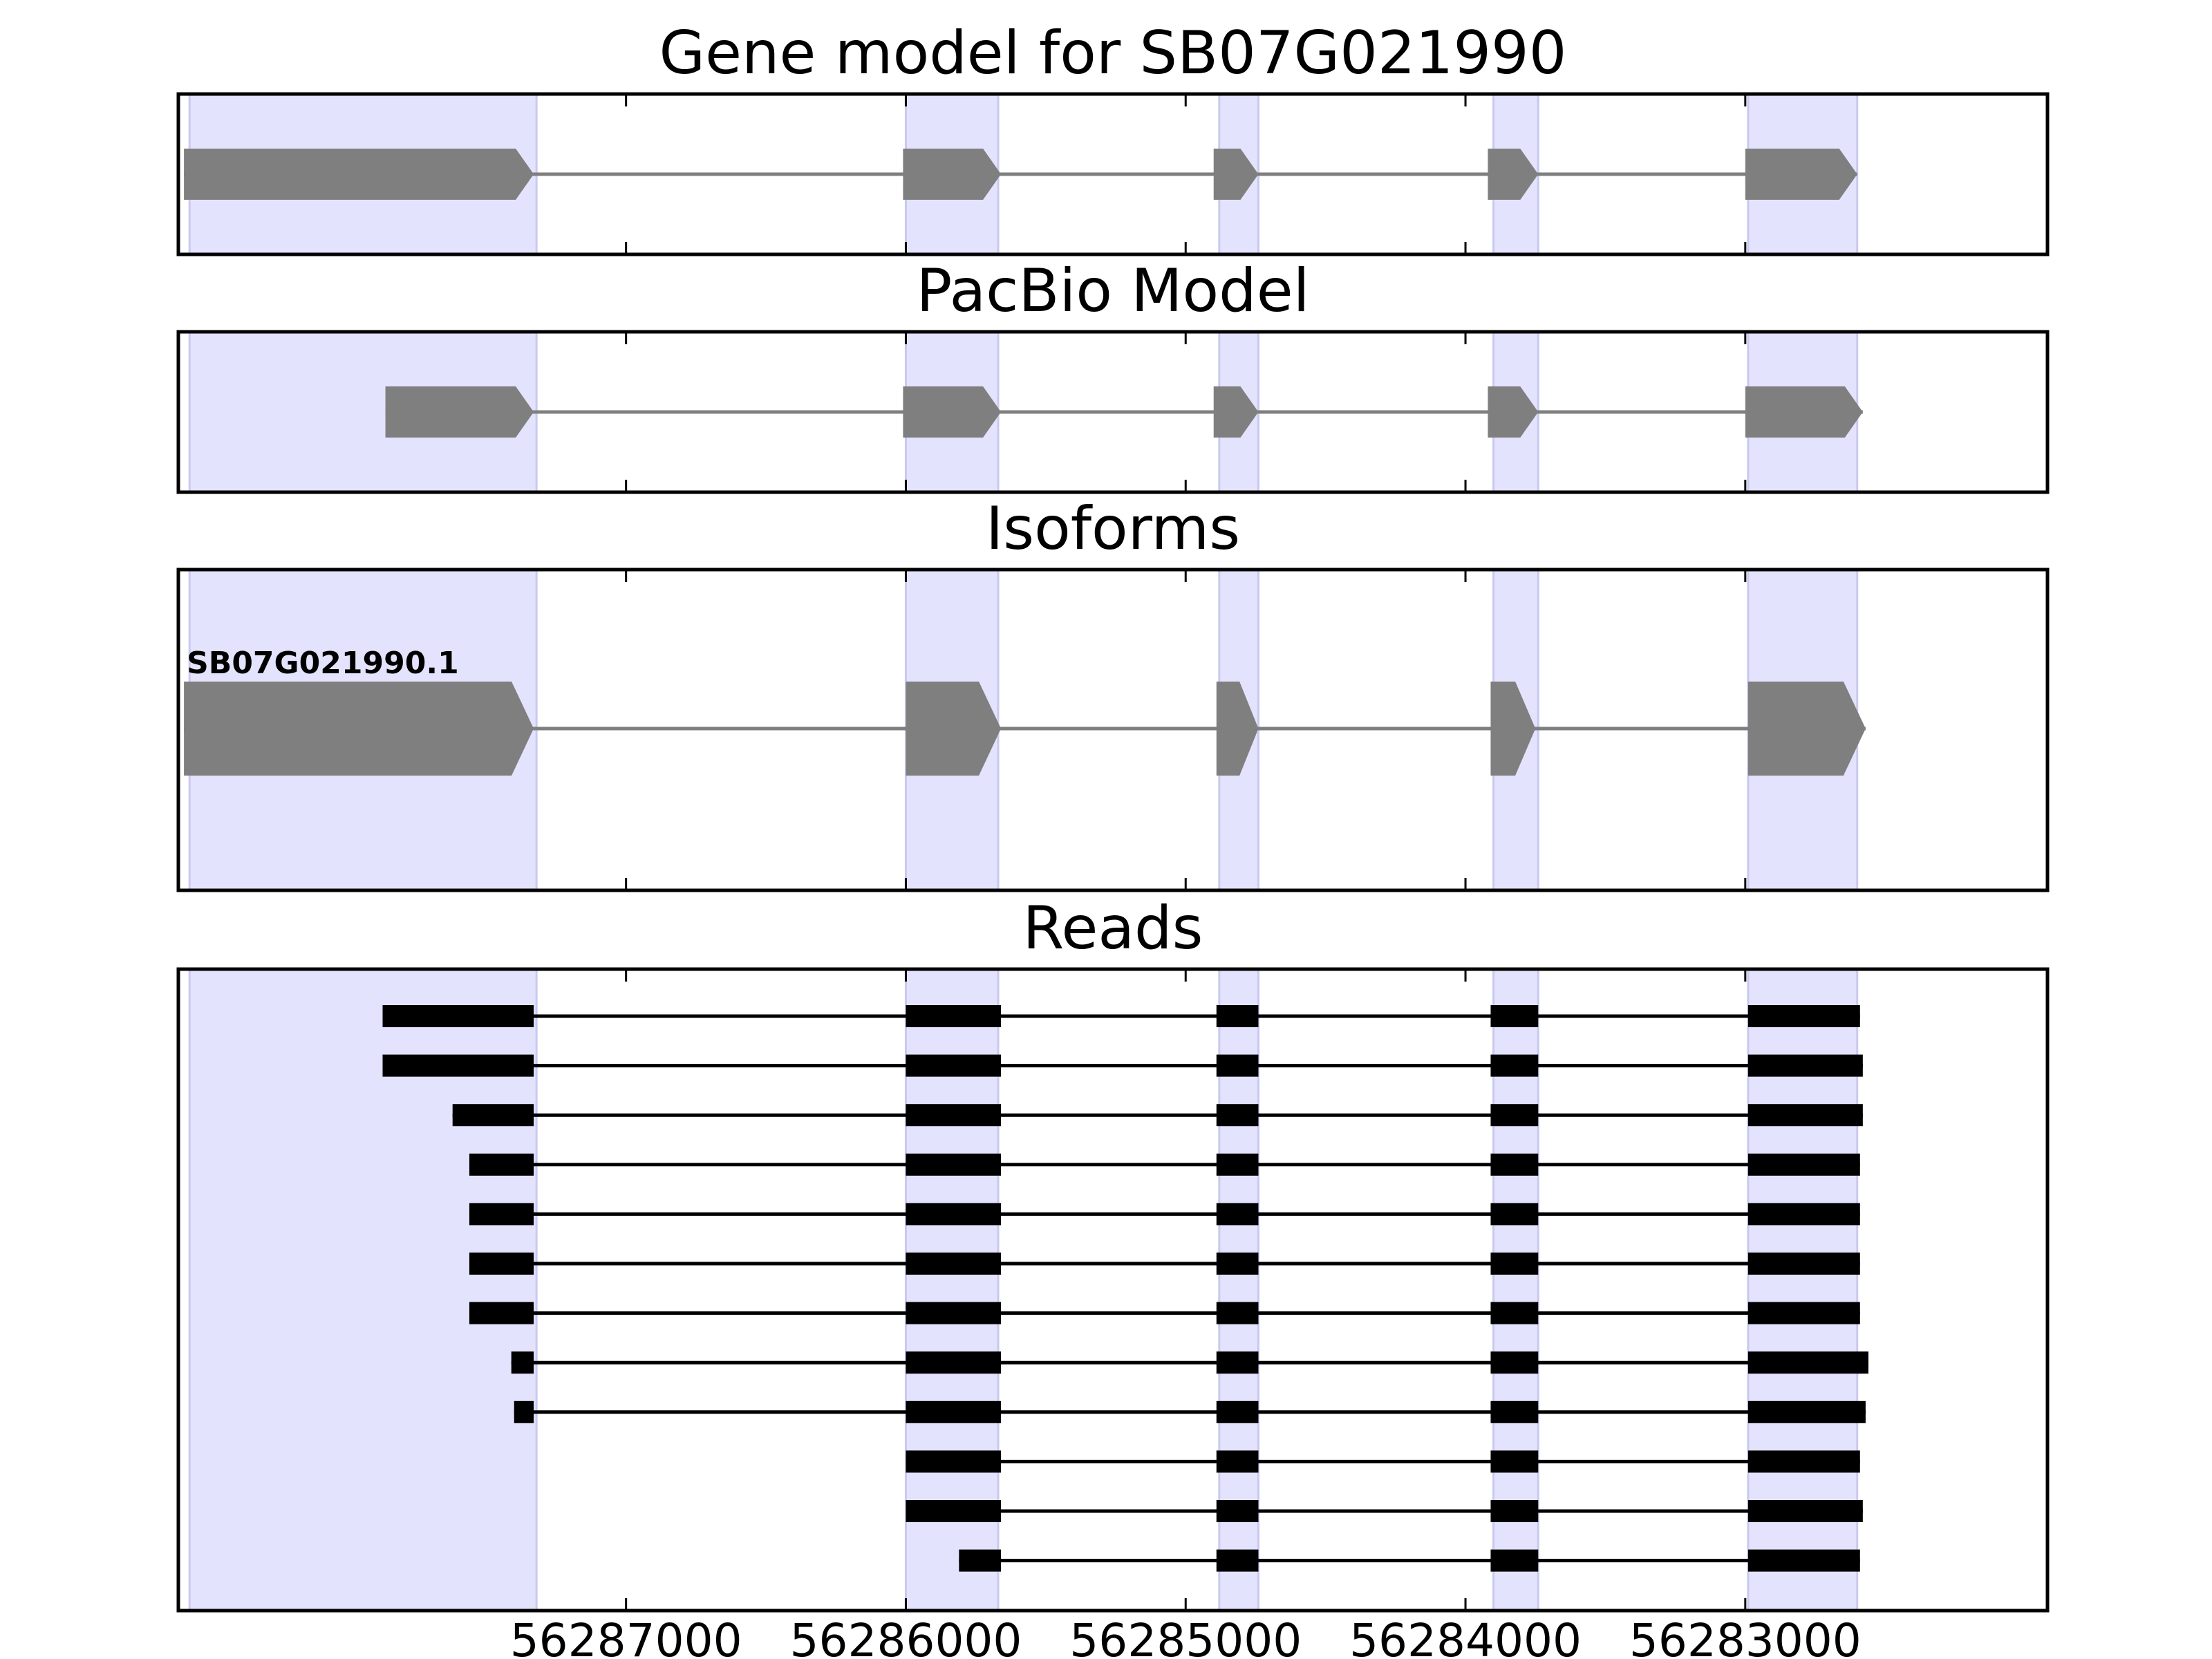  I want to click on x-tick-label: 56286000, so click(906, 1637).